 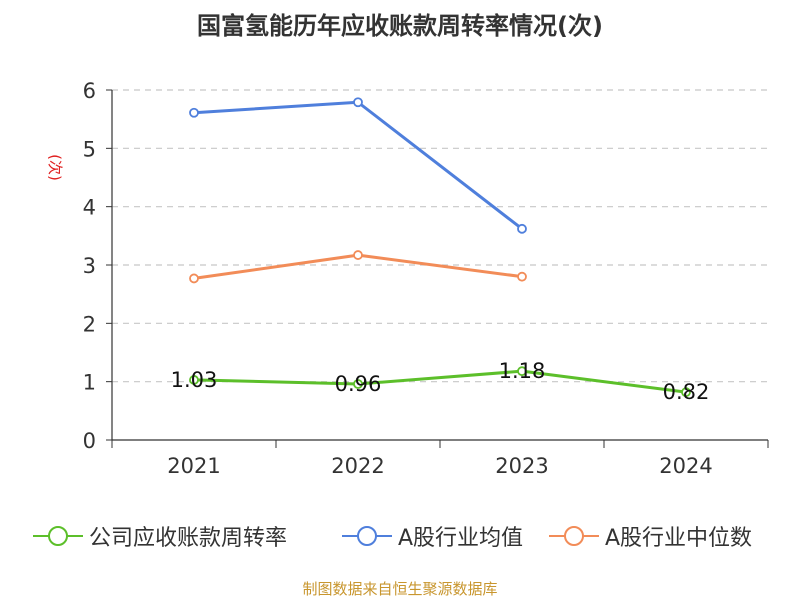 I want to click on y-tick-label: 5, so click(x=89, y=149).